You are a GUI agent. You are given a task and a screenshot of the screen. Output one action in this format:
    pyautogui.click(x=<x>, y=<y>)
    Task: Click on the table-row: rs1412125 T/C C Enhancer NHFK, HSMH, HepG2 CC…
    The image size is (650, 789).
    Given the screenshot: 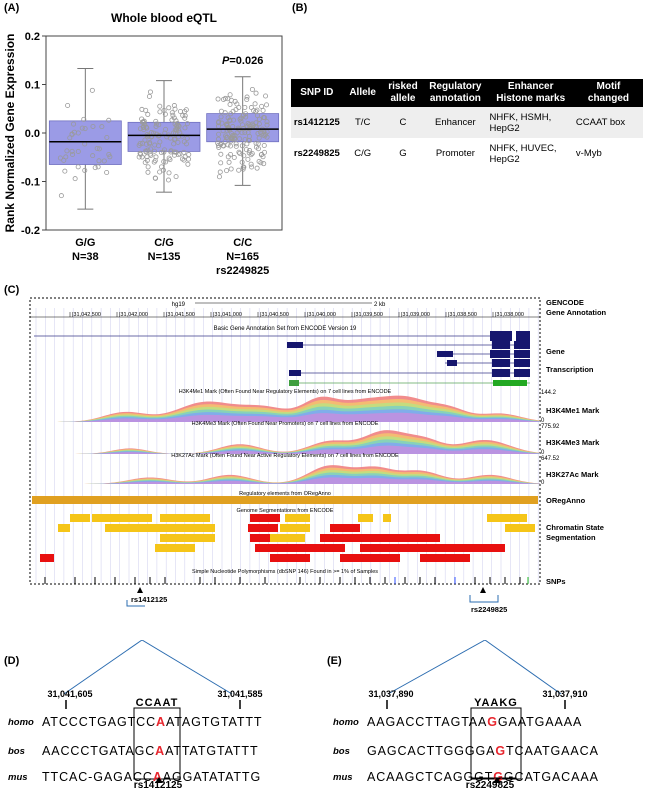 What is the action you would take?
    pyautogui.click(x=467, y=122)
    